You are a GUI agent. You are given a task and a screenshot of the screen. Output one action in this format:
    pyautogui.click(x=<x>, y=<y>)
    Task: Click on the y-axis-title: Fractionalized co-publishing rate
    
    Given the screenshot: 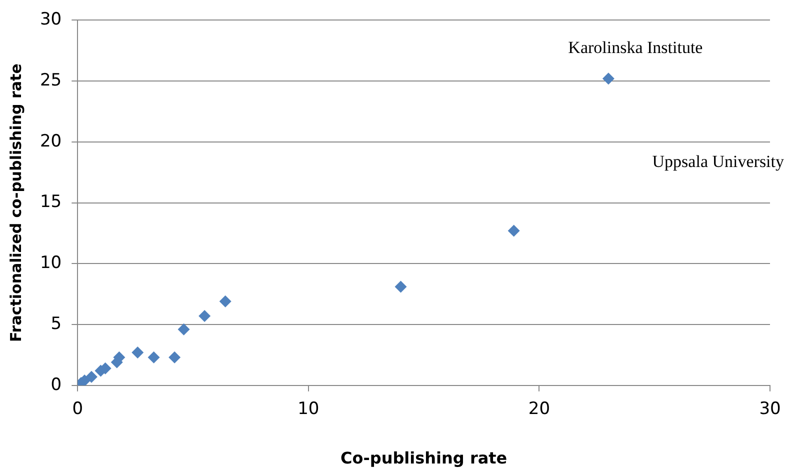 What is the action you would take?
    pyautogui.click(x=15, y=203)
    